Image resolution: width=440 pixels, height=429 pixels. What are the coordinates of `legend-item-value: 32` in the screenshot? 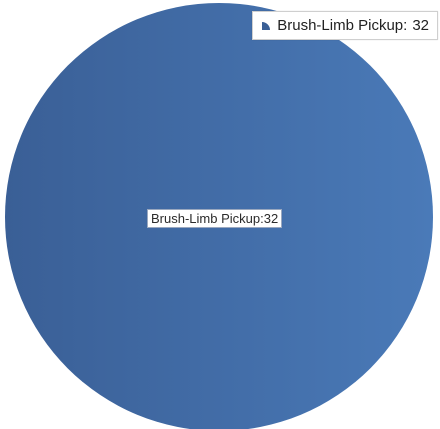 It's located at (420, 25).